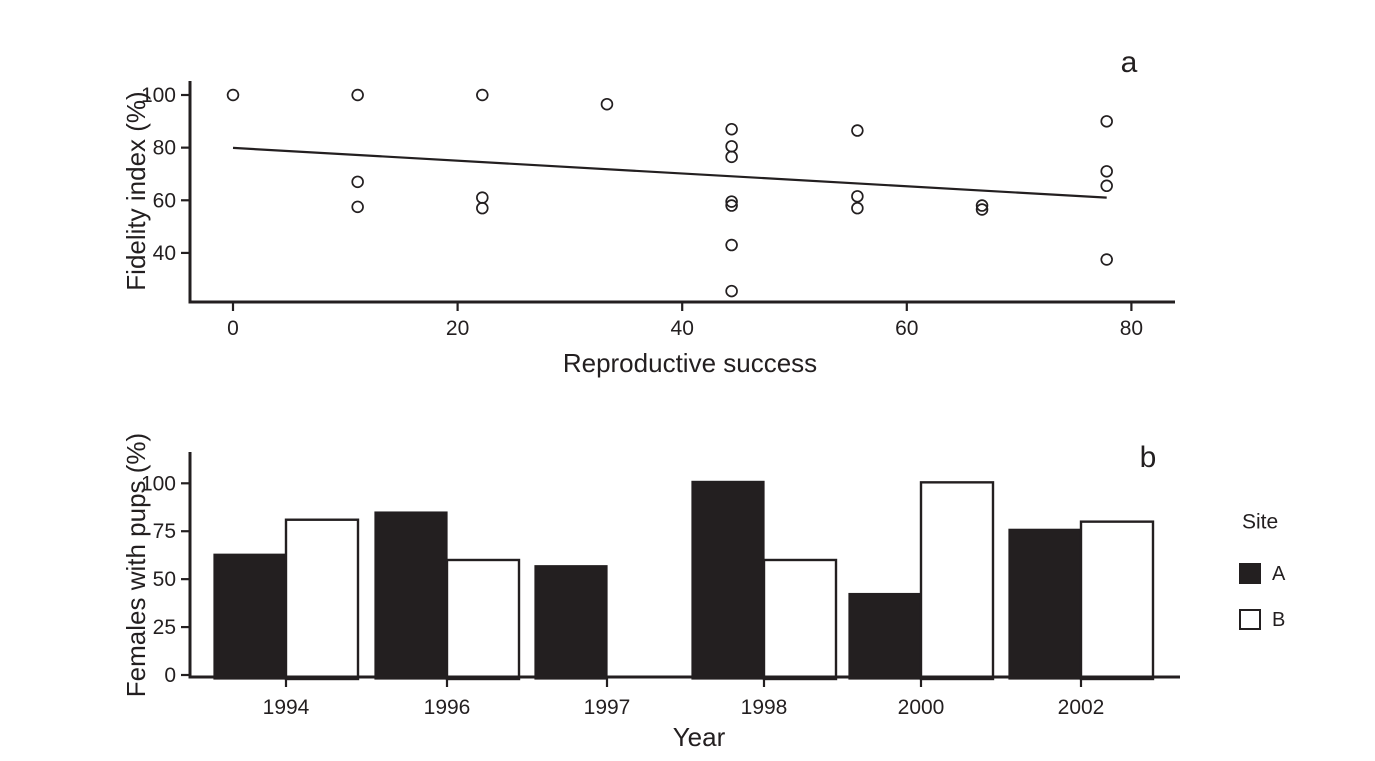 The width and height of the screenshot is (1375, 761). I want to click on panel-b-year-label: 1997, so click(607, 707).